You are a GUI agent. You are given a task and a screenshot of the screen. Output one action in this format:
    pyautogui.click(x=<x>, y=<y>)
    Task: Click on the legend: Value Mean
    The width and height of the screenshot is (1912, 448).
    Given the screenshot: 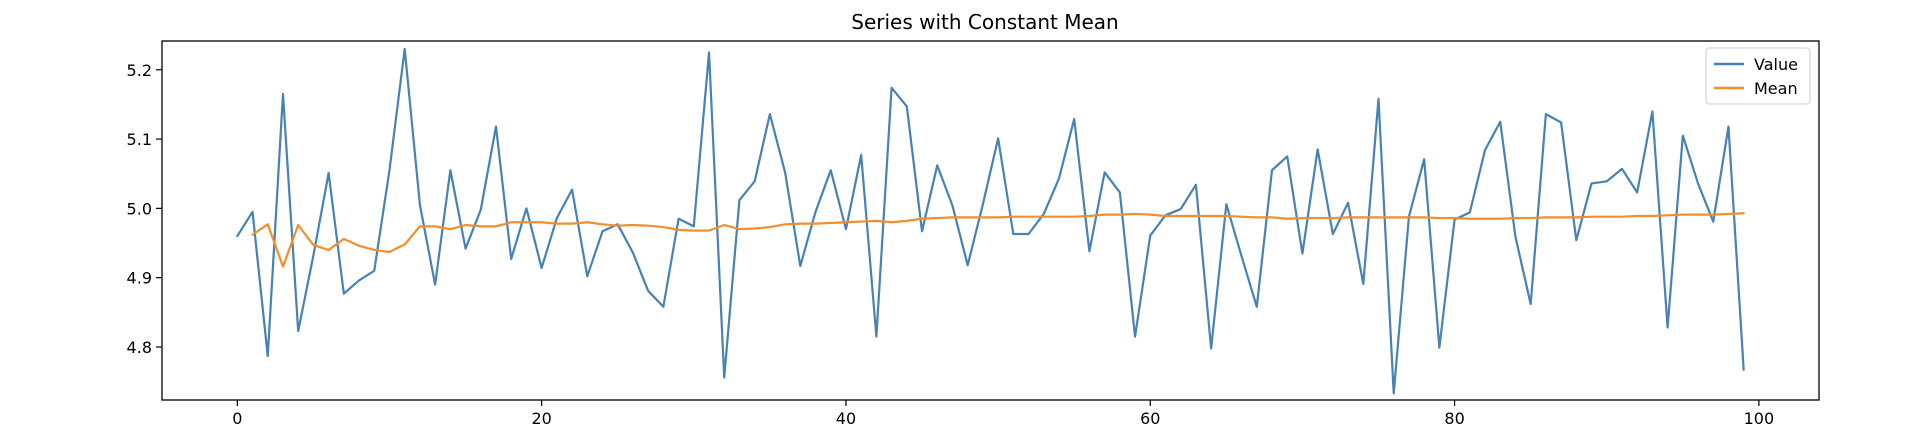 What is the action you would take?
    pyautogui.click(x=1758, y=76)
    